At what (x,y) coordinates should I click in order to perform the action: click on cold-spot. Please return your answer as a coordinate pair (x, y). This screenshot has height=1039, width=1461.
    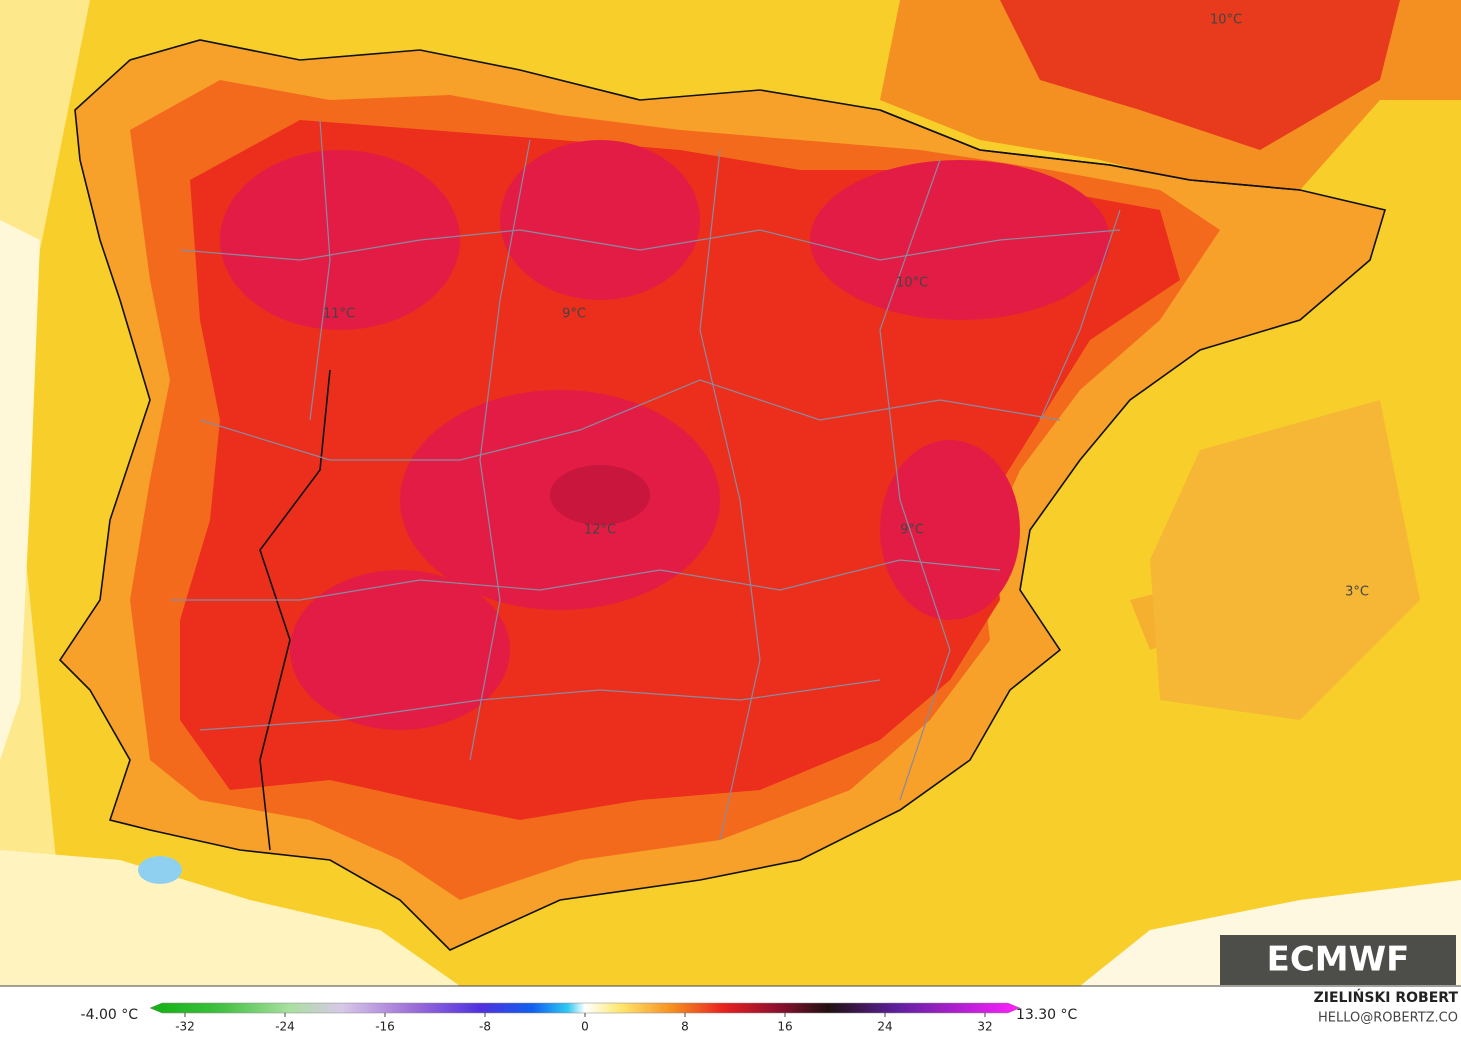
    Looking at the image, I should click on (160, 870).